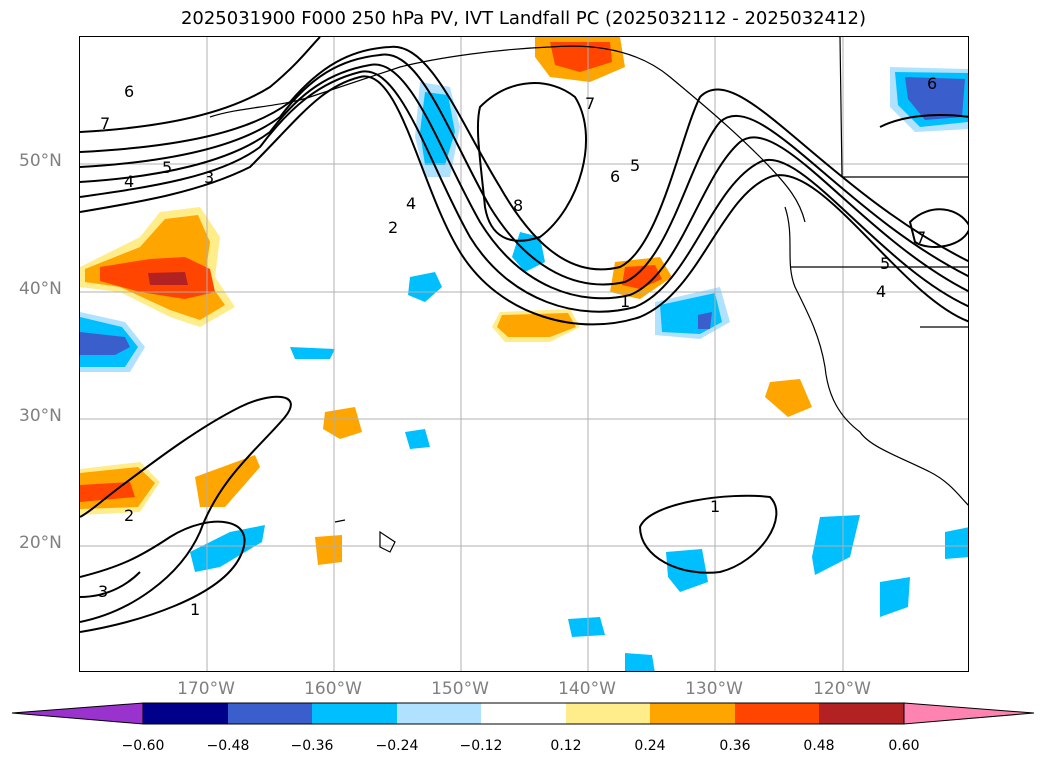 This screenshot has width=1047, height=765. Describe the element at coordinates (650, 746) in the screenshot. I see `colorbar-tick: 0.24` at that location.